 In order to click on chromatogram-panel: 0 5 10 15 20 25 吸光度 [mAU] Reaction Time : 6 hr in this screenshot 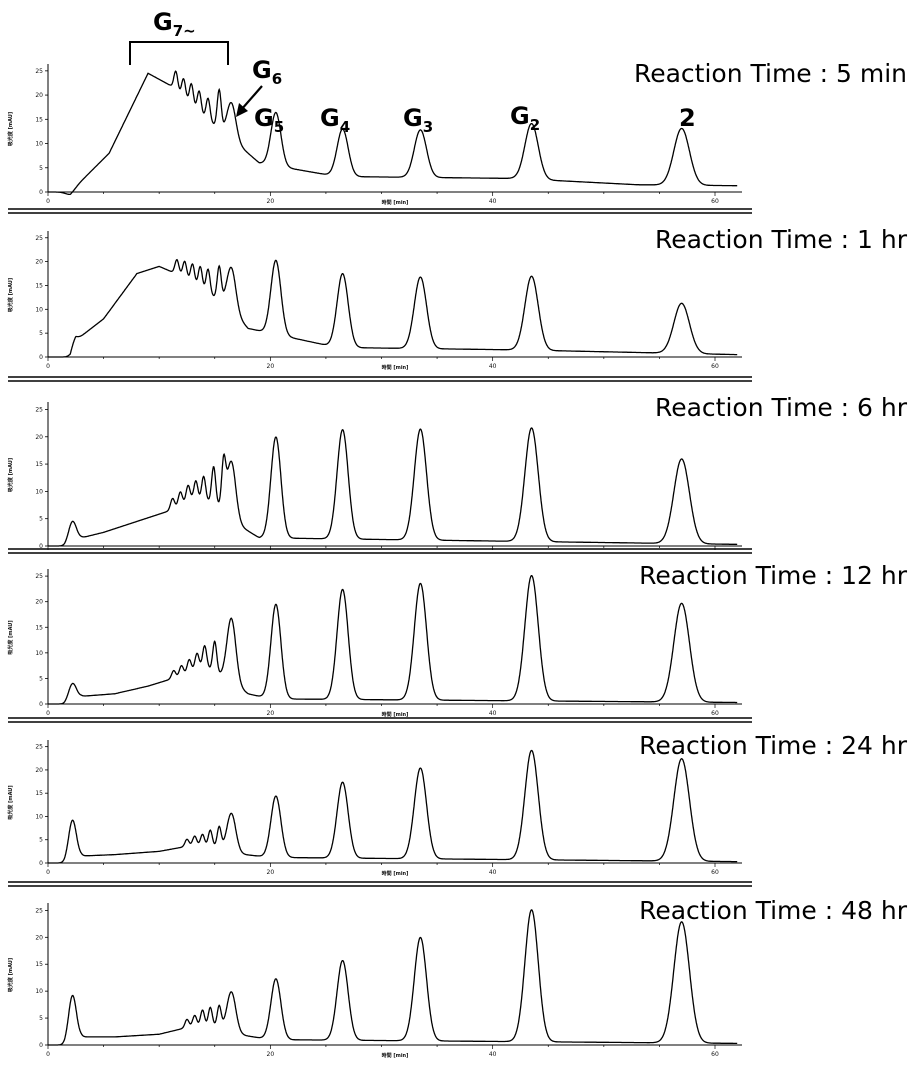, I will do `click(457, 471)`.